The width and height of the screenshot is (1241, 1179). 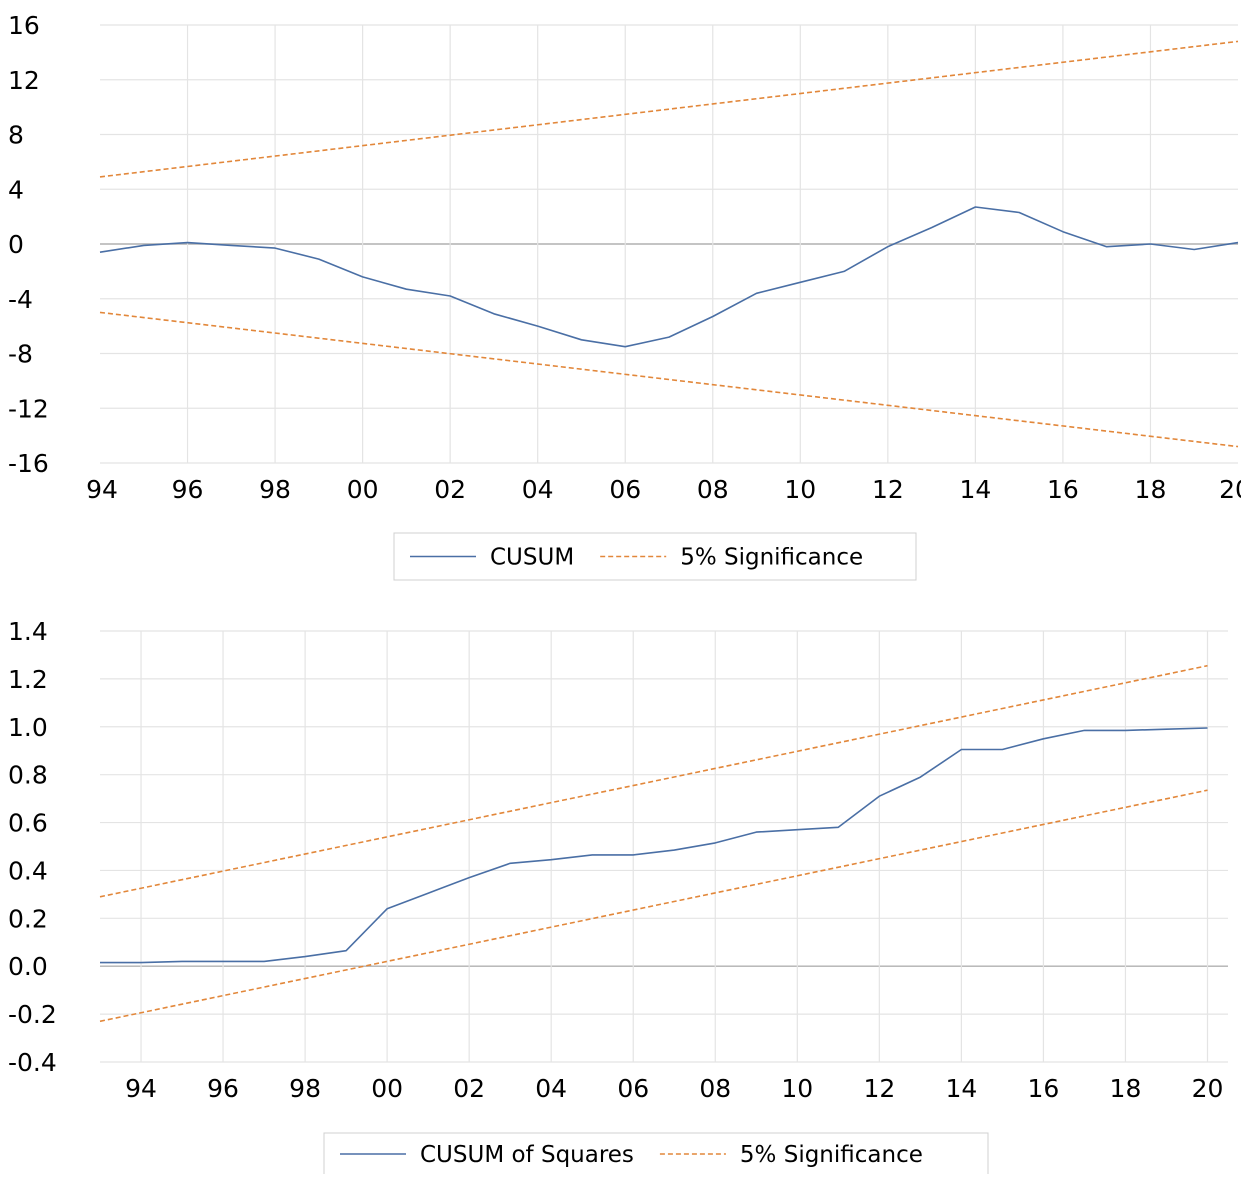 I want to click on y-tick-label: -8, so click(x=20, y=354).